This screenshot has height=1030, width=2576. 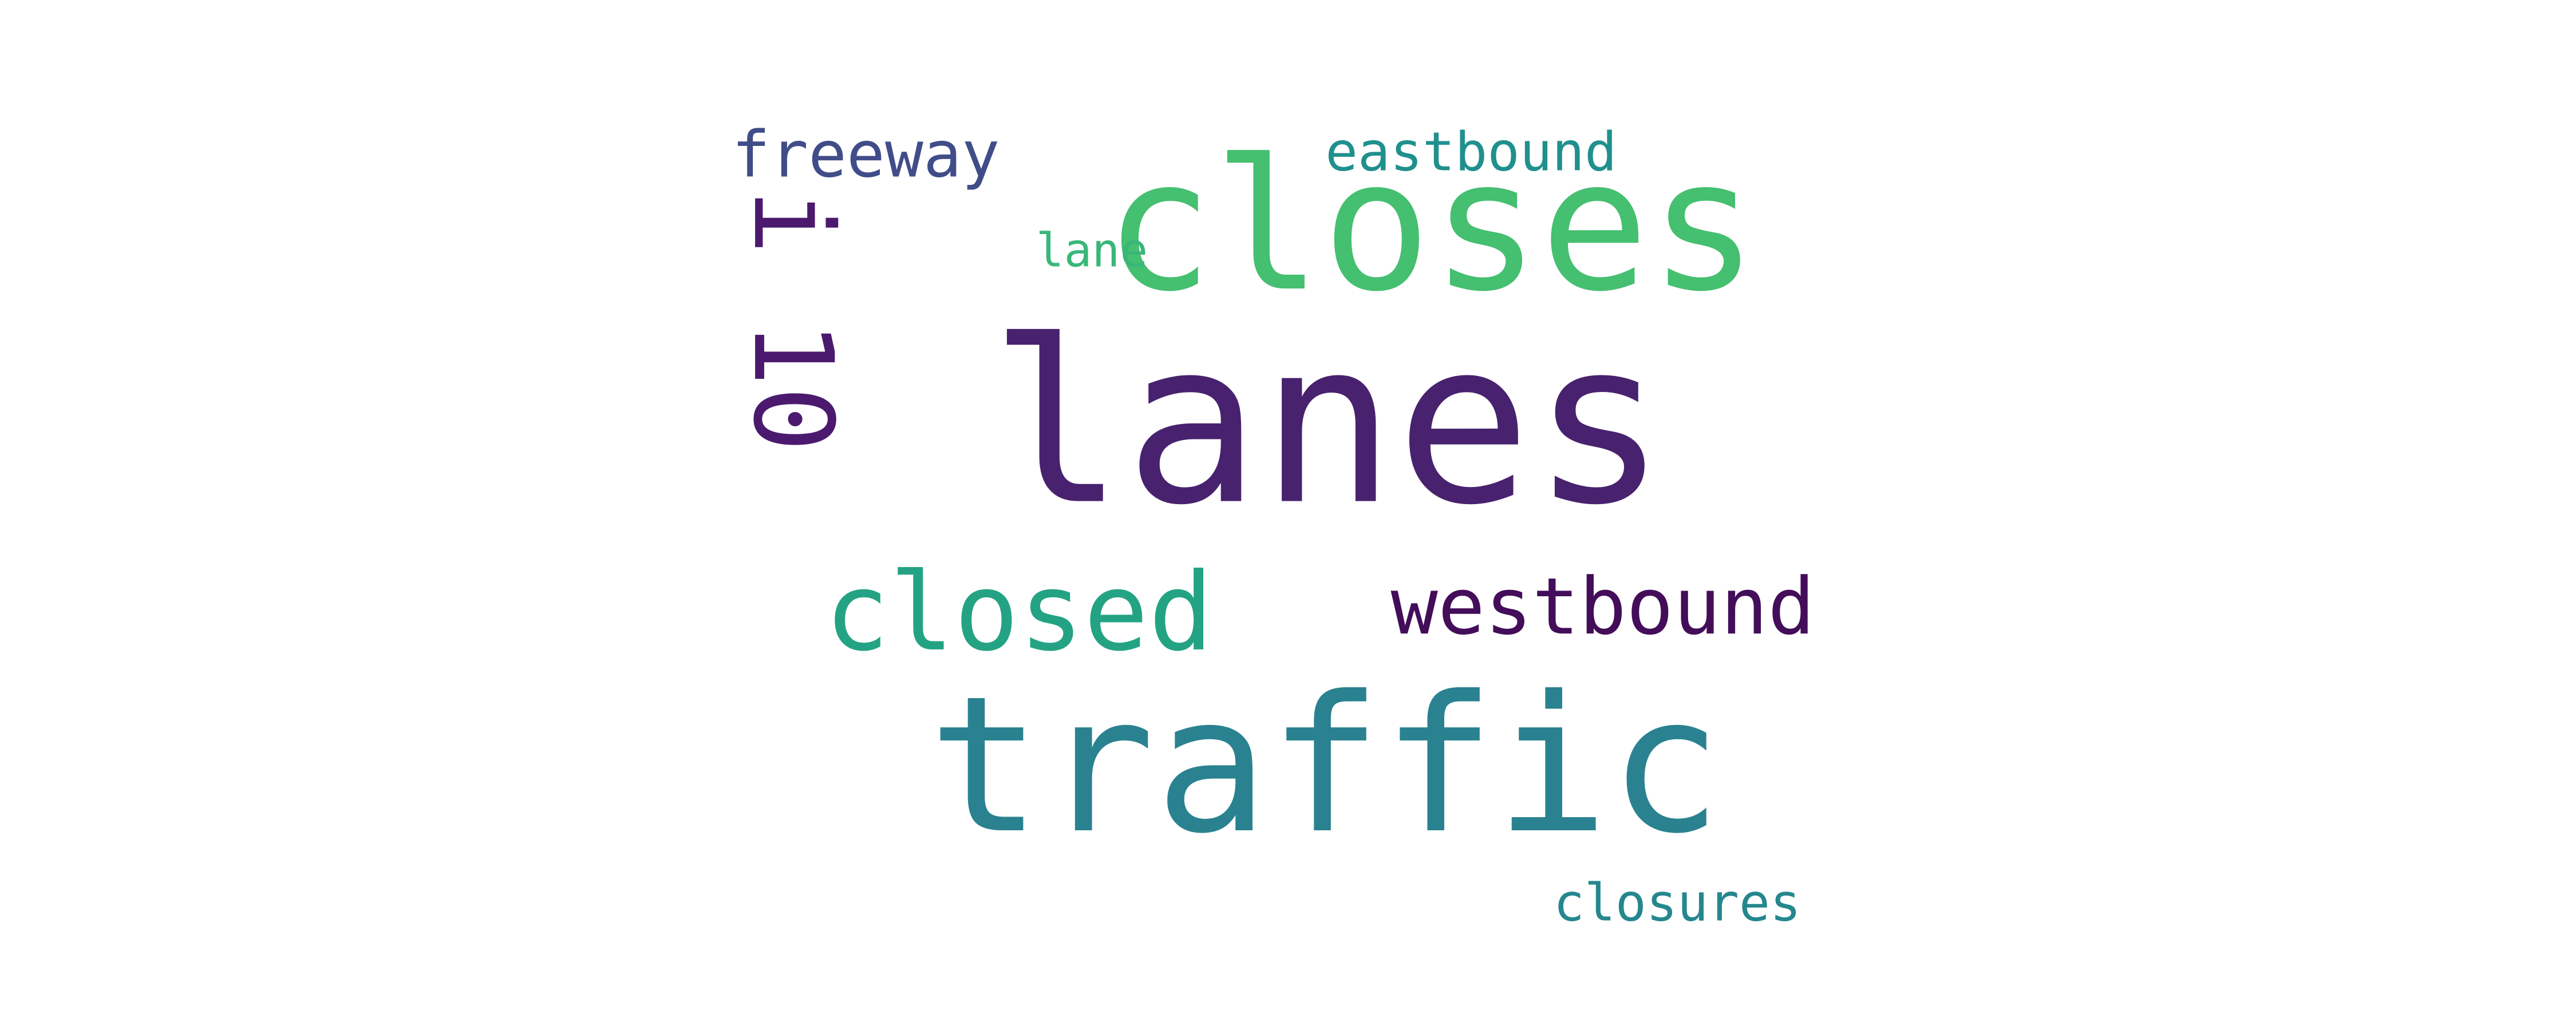 What do you see at coordinates (1325, 765) in the screenshot?
I see `word-traffic: traffic` at bounding box center [1325, 765].